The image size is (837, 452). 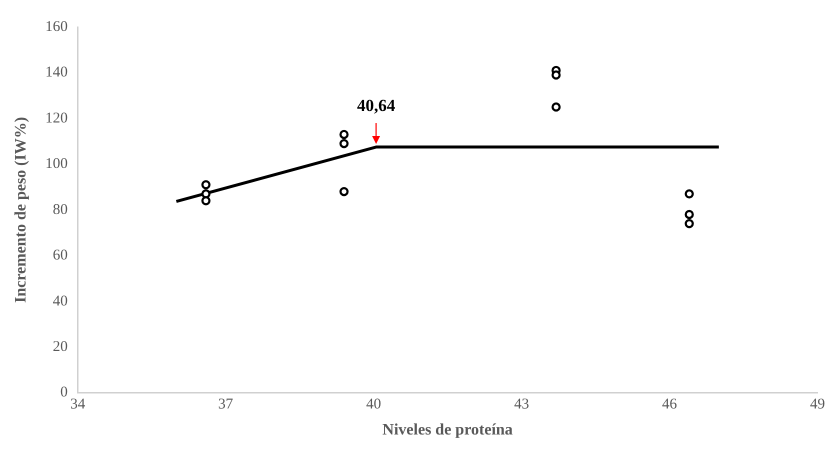 What do you see at coordinates (56, 72) in the screenshot?
I see `y-tick-label: 140` at bounding box center [56, 72].